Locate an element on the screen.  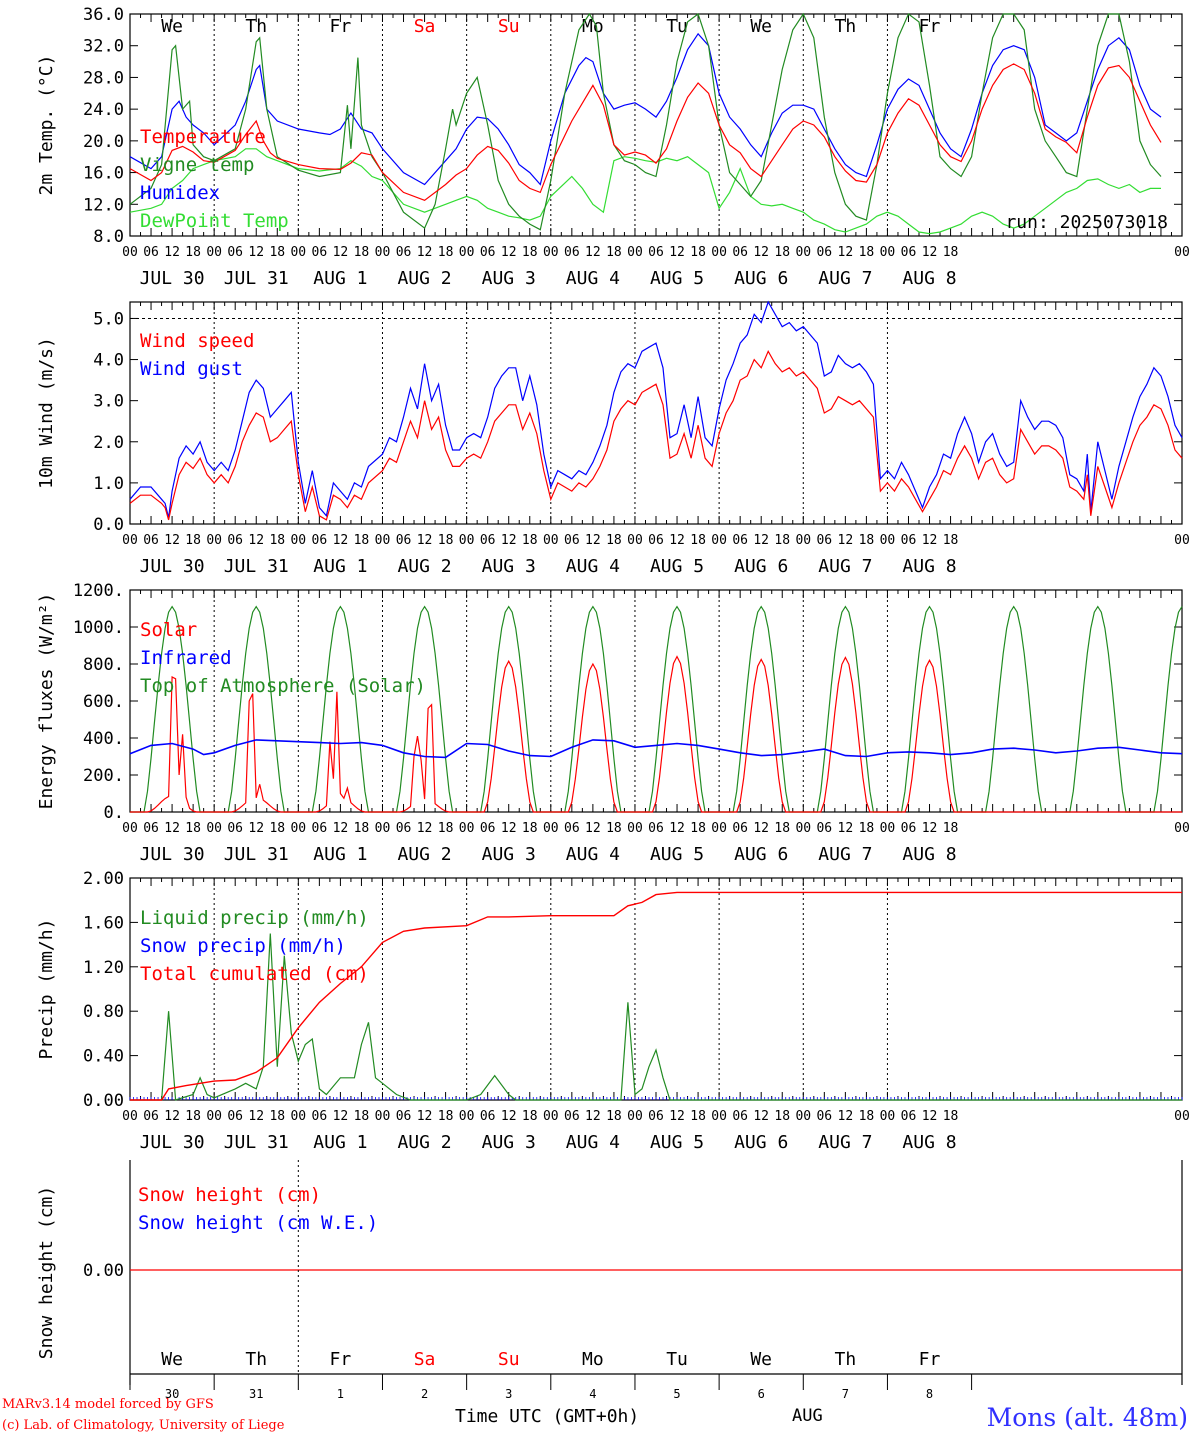
y-tick-label: 4.0 is located at coordinates (108, 361).